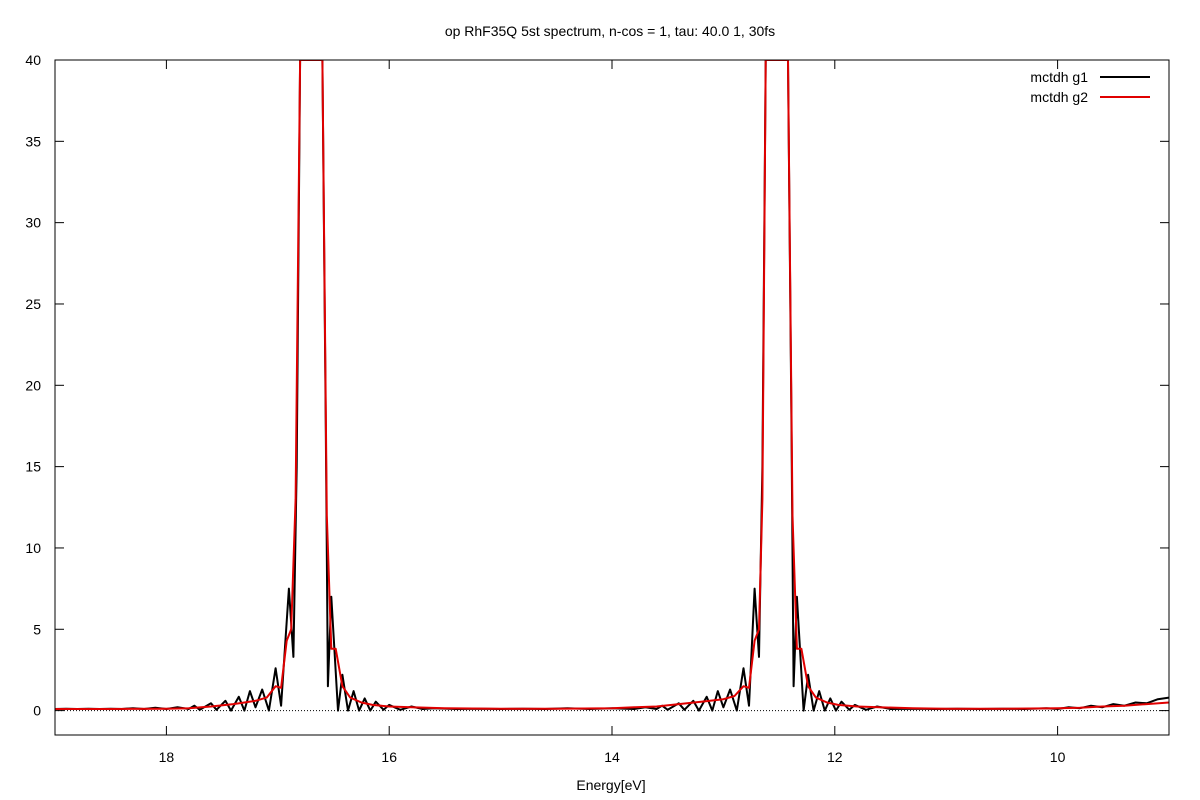 The height and width of the screenshot is (800, 1200). I want to click on y-tick-label: 30, so click(33, 223).